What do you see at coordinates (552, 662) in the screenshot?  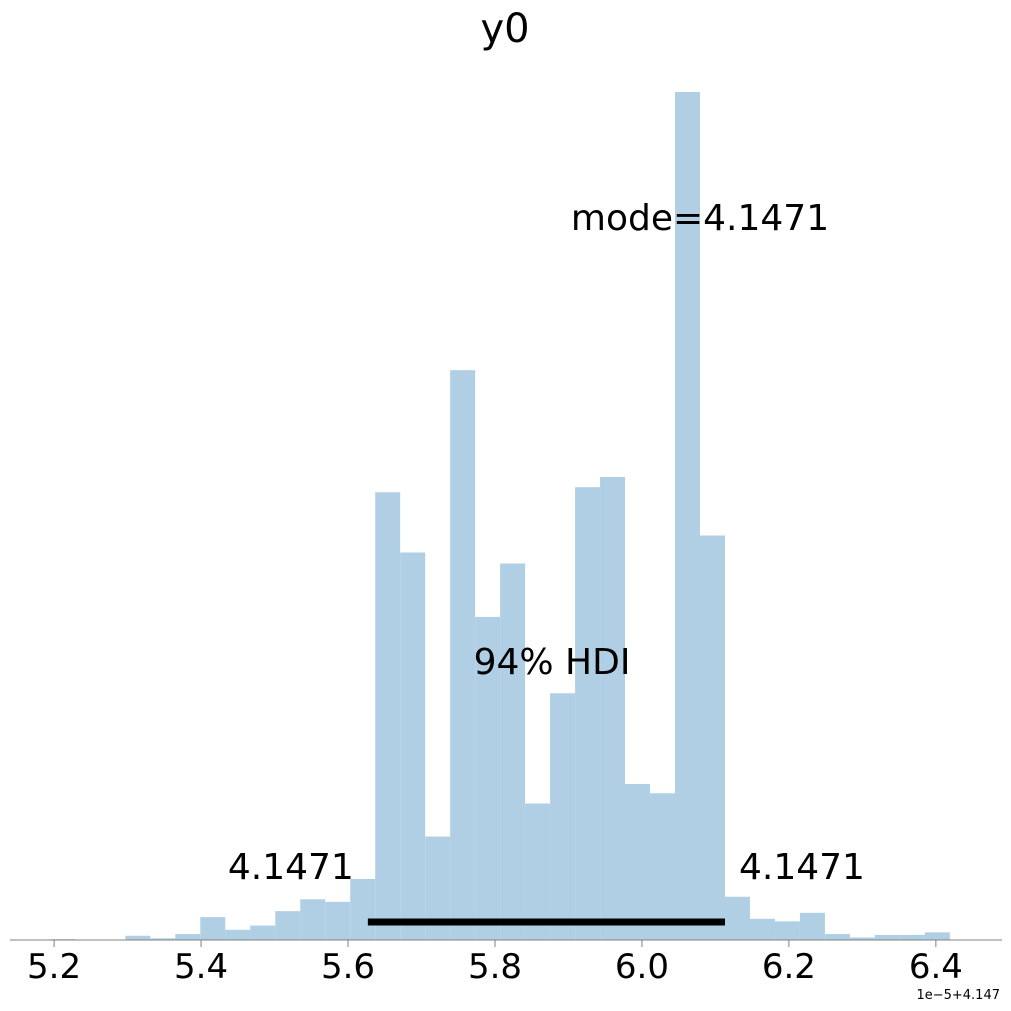 I see `hdi-label: 94% HDI` at bounding box center [552, 662].